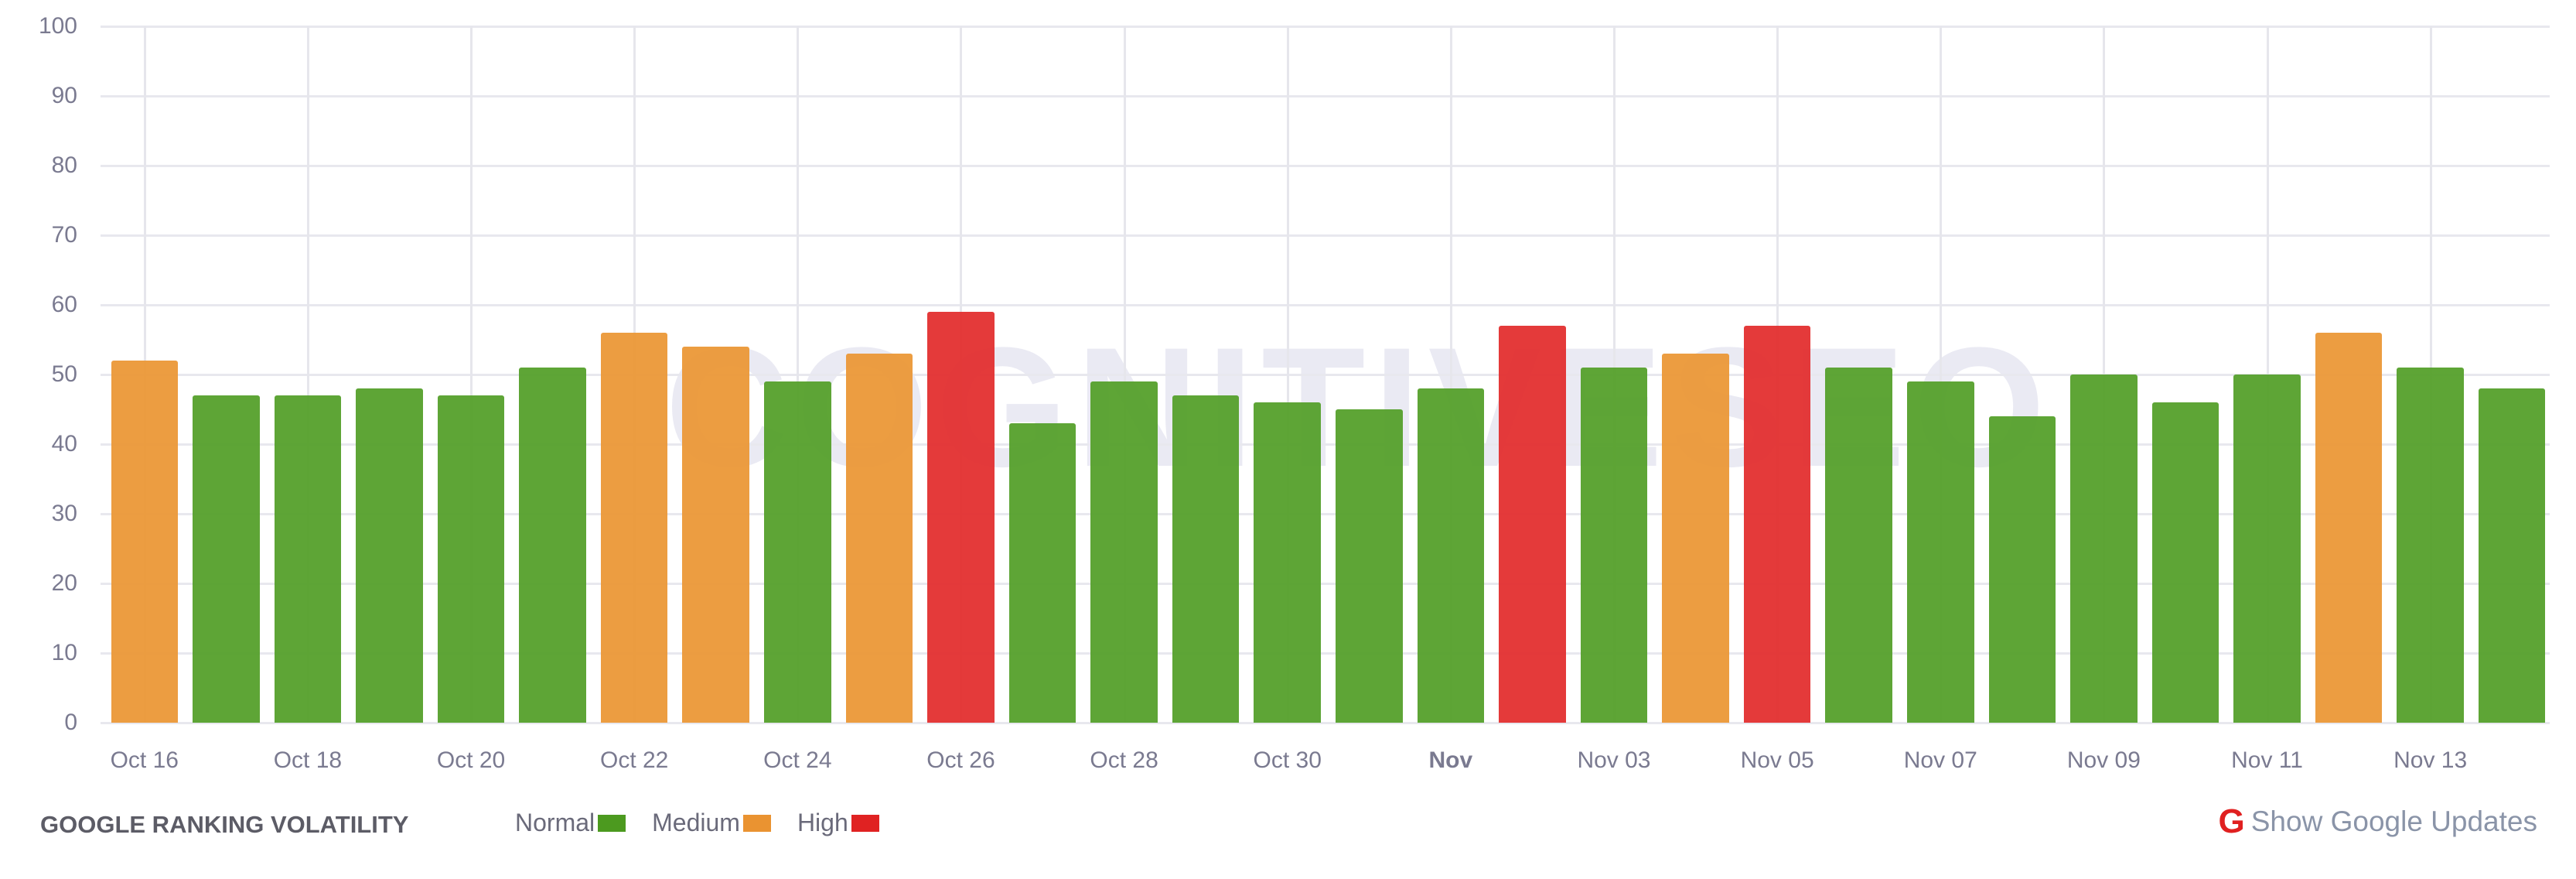 Image resolution: width=2576 pixels, height=879 pixels. I want to click on y-tick-label: 80, so click(64, 165).